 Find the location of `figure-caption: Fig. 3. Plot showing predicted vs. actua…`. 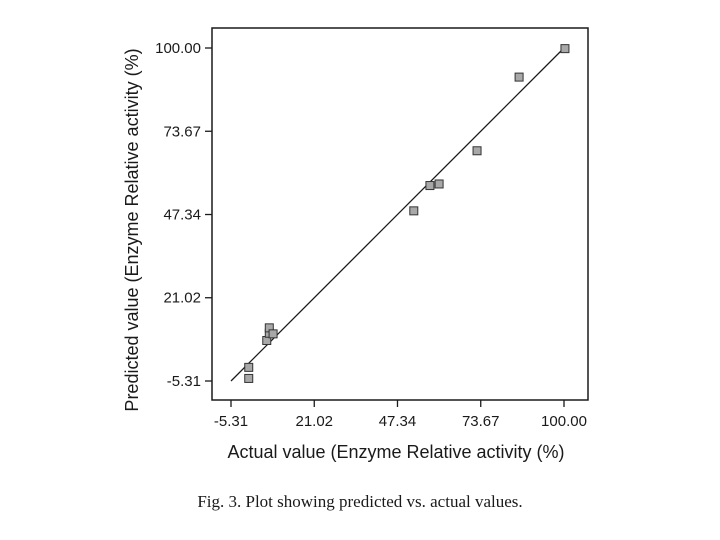

figure-caption: Fig. 3. Plot showing predicted vs. actua… is located at coordinates (360, 501).